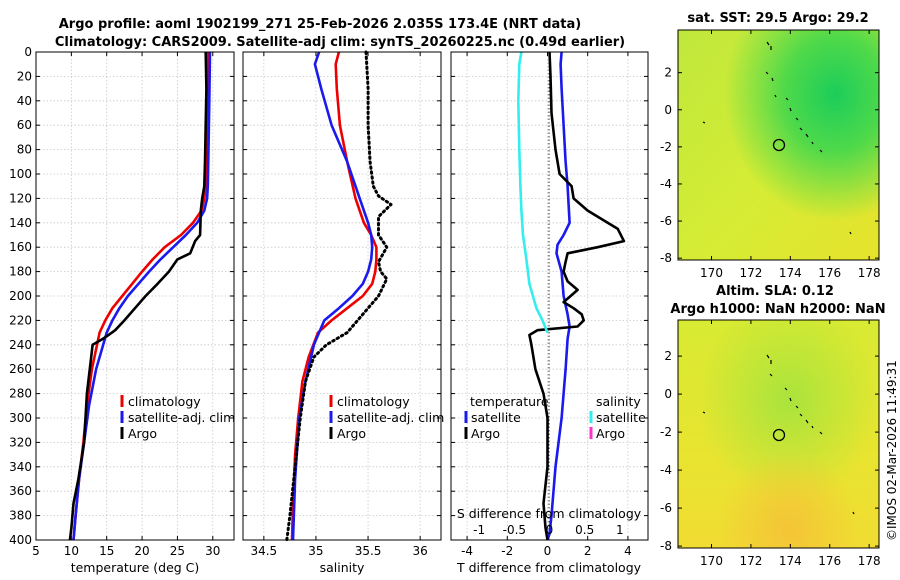 This screenshot has width=900, height=580. What do you see at coordinates (20, 296) in the screenshot?
I see `y-tick-label: 200` at bounding box center [20, 296].